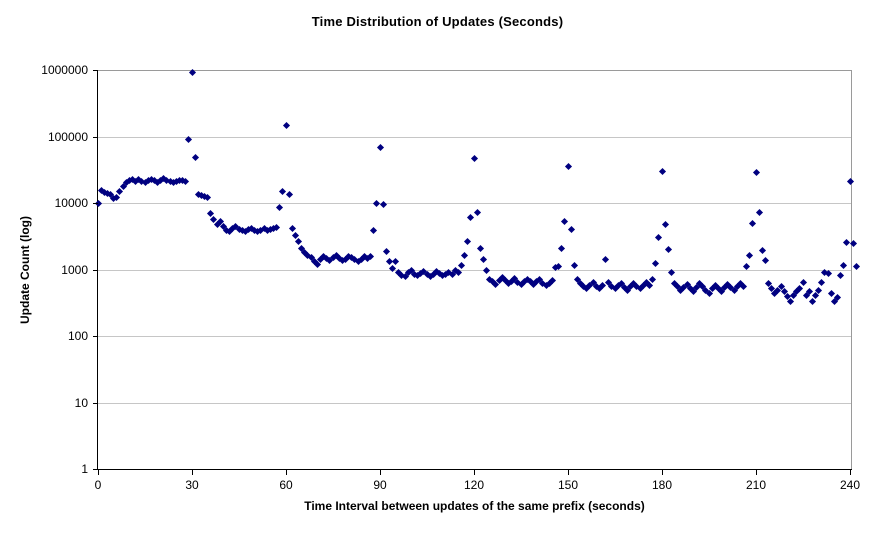 The width and height of the screenshot is (875, 538). I want to click on x-tick-label: 0, so click(98, 485).